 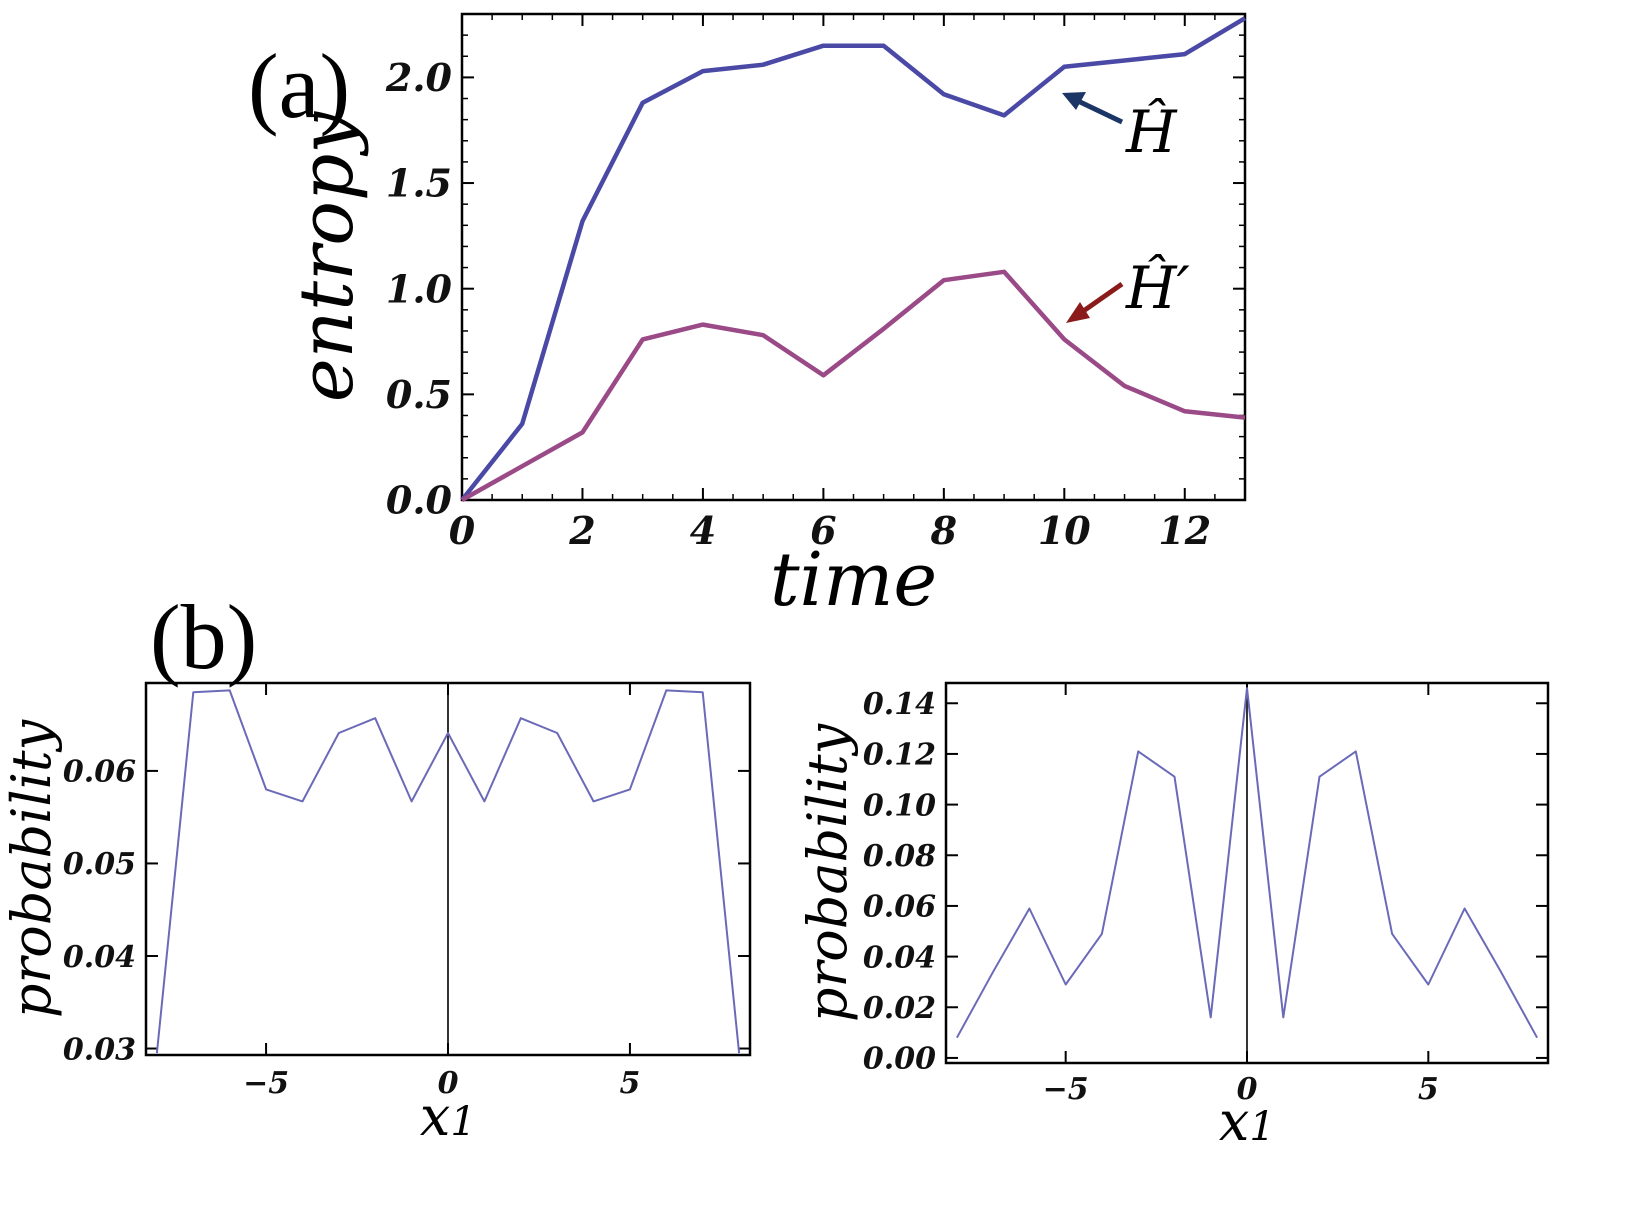 What do you see at coordinates (899, 805) in the screenshot?
I see `y-tick-label: 0.10` at bounding box center [899, 805].